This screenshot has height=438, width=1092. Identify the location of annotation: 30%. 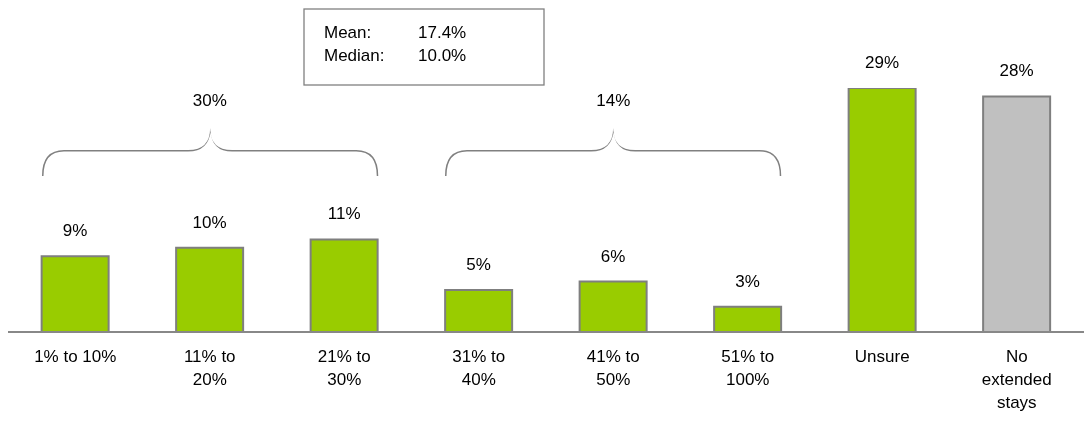
(209, 100).